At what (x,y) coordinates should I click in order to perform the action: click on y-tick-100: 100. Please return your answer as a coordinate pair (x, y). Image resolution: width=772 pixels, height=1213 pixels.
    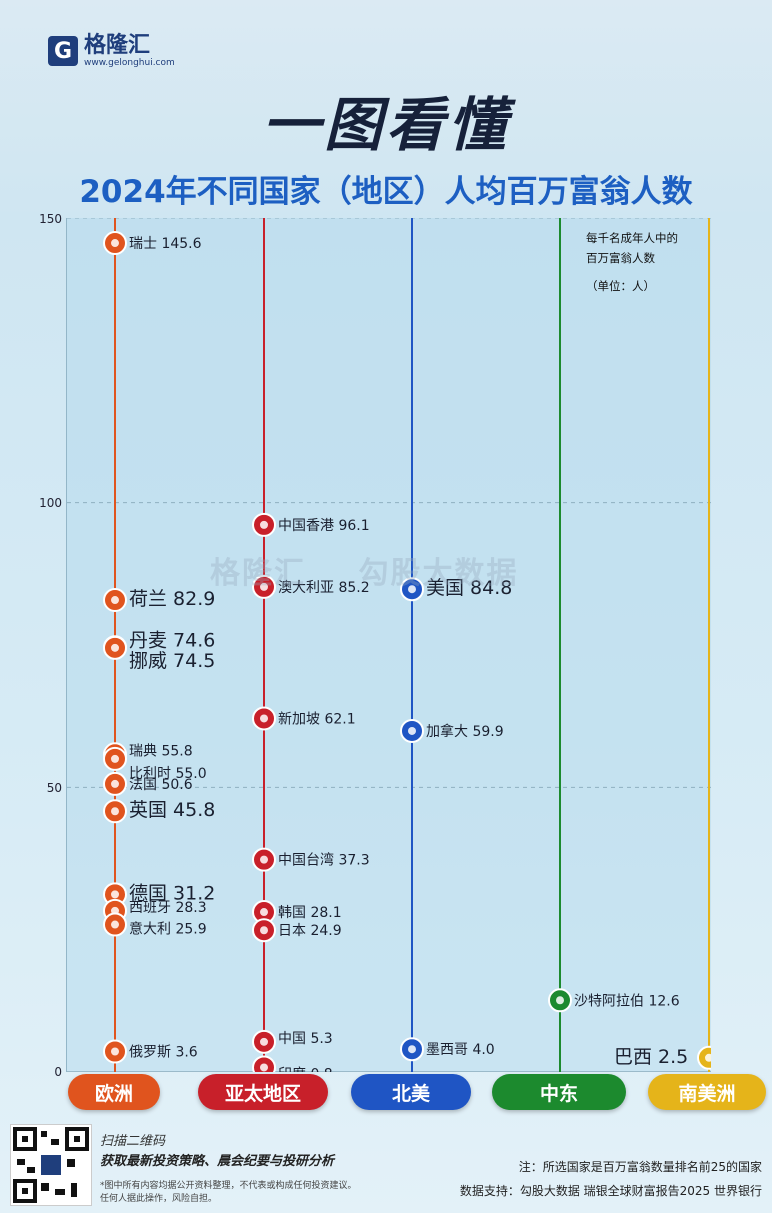
    Looking at the image, I should click on (50, 503).